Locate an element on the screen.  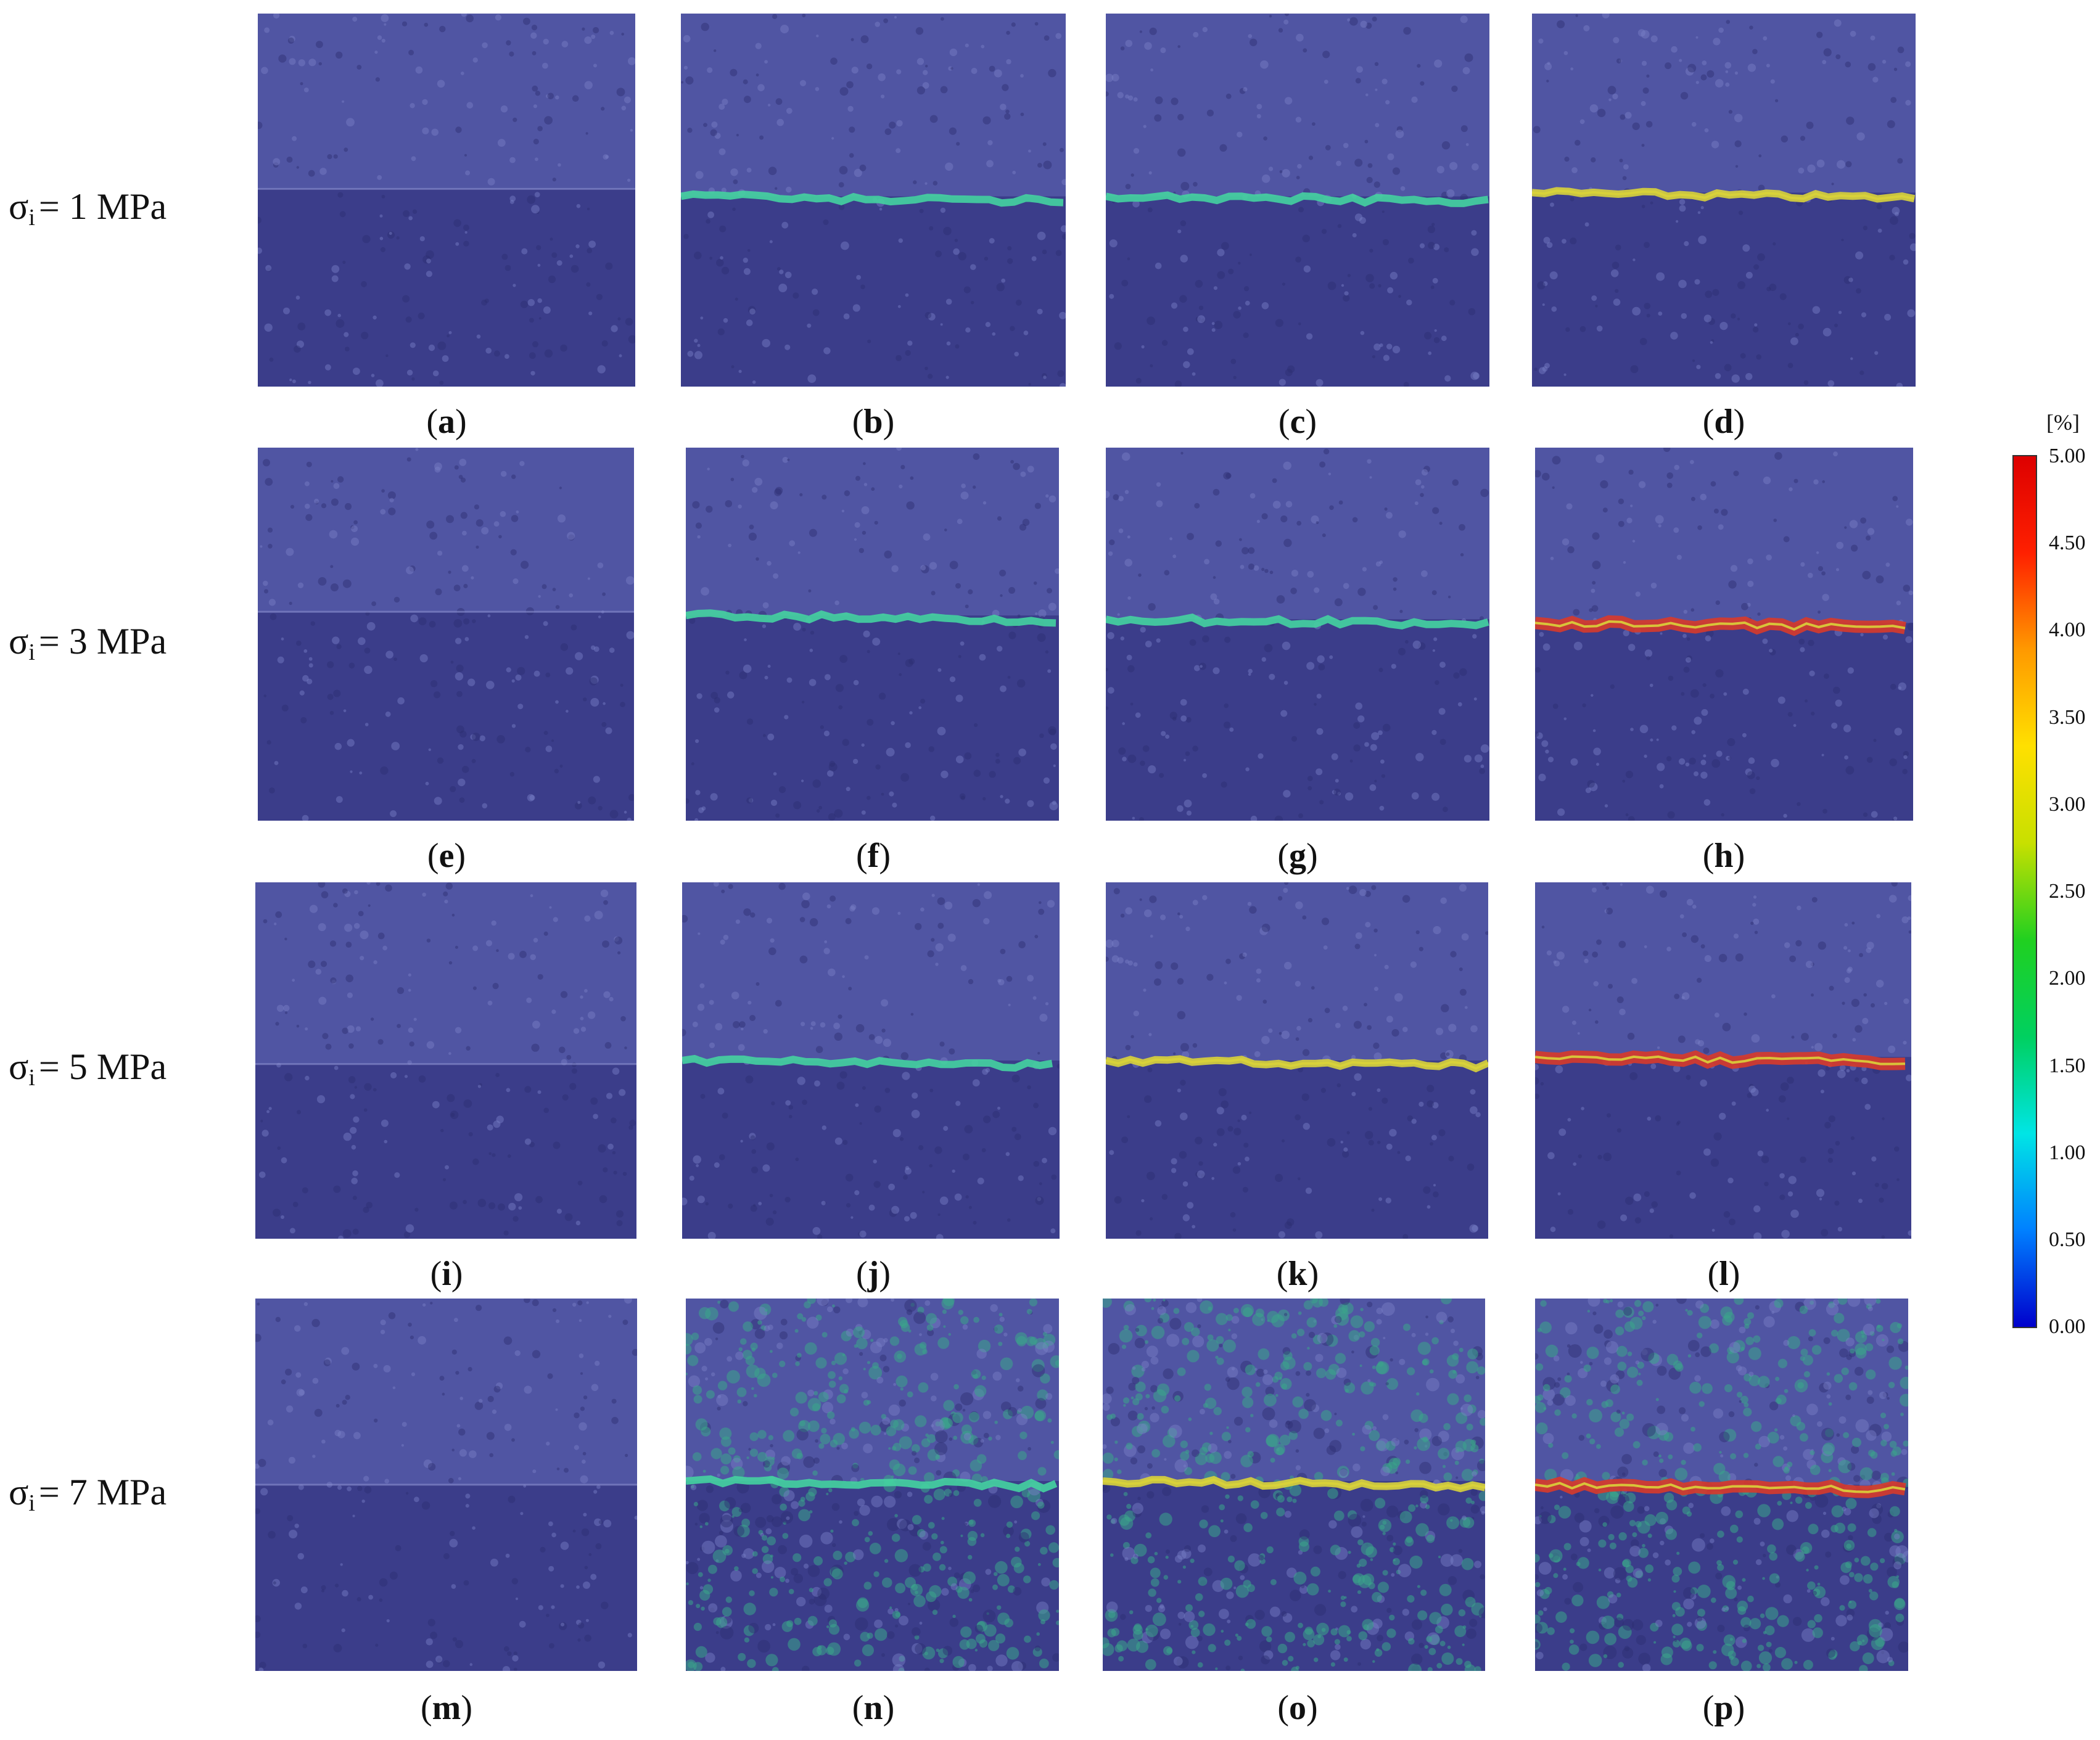
stress-value: = 7 MPa is located at coordinates (103, 1492).